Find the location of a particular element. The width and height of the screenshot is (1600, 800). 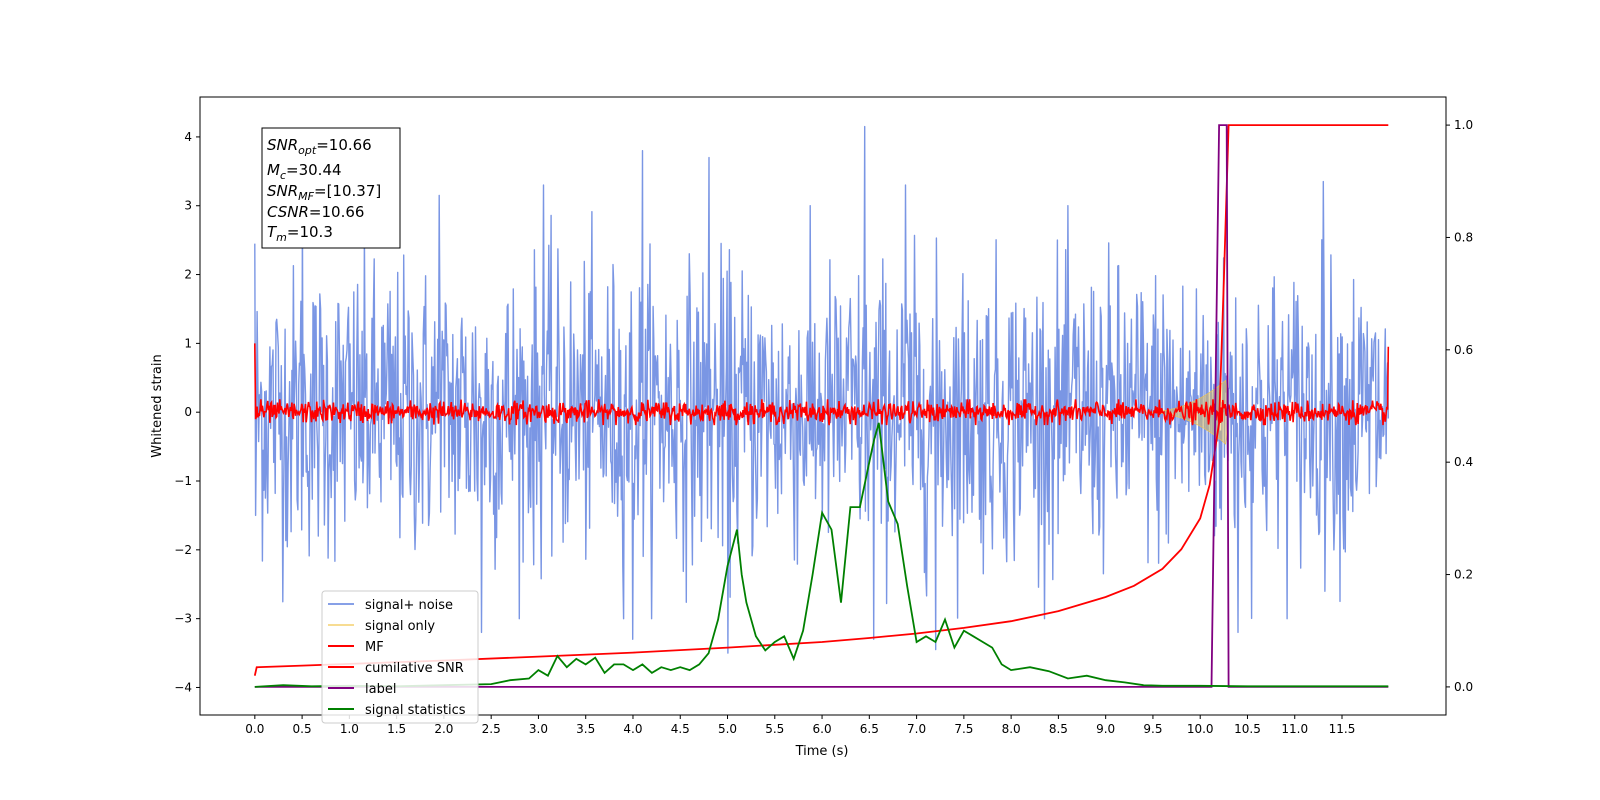

x-tick-label: 8.0 is located at coordinates (1011, 729).